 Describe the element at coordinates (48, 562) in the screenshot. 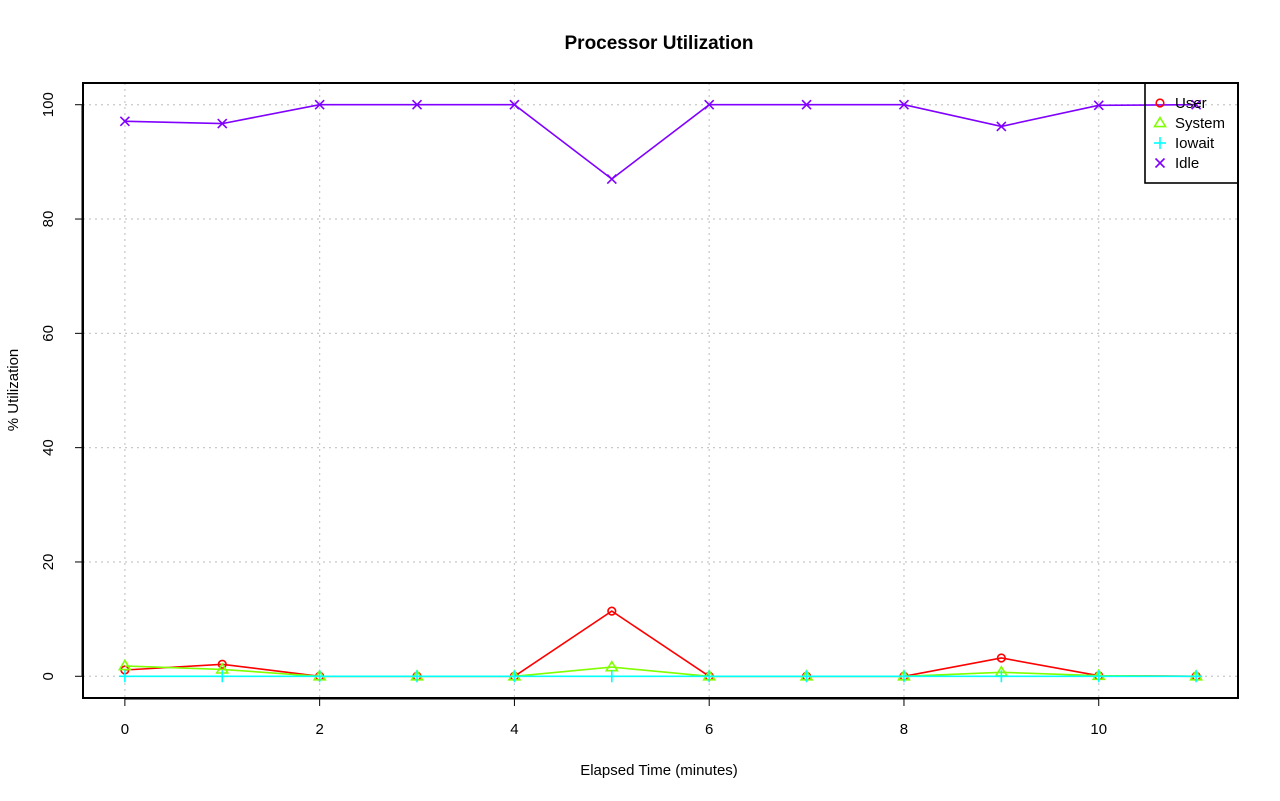

I see `y-tick-label: 20` at that location.